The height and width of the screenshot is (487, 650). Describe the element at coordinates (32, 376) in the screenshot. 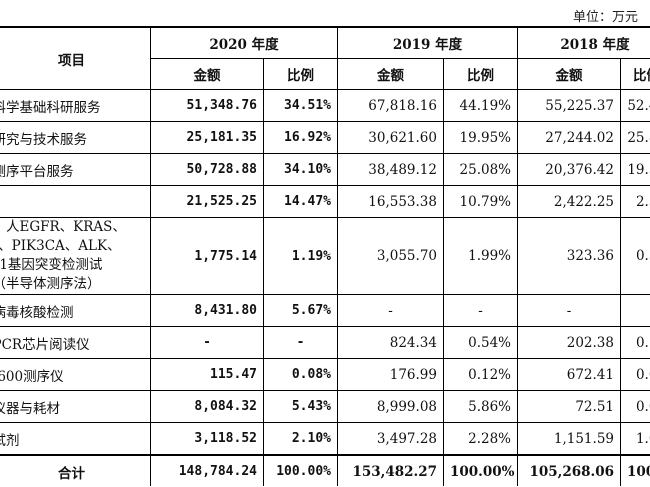

I see `row-name: A8600测序仪` at that location.